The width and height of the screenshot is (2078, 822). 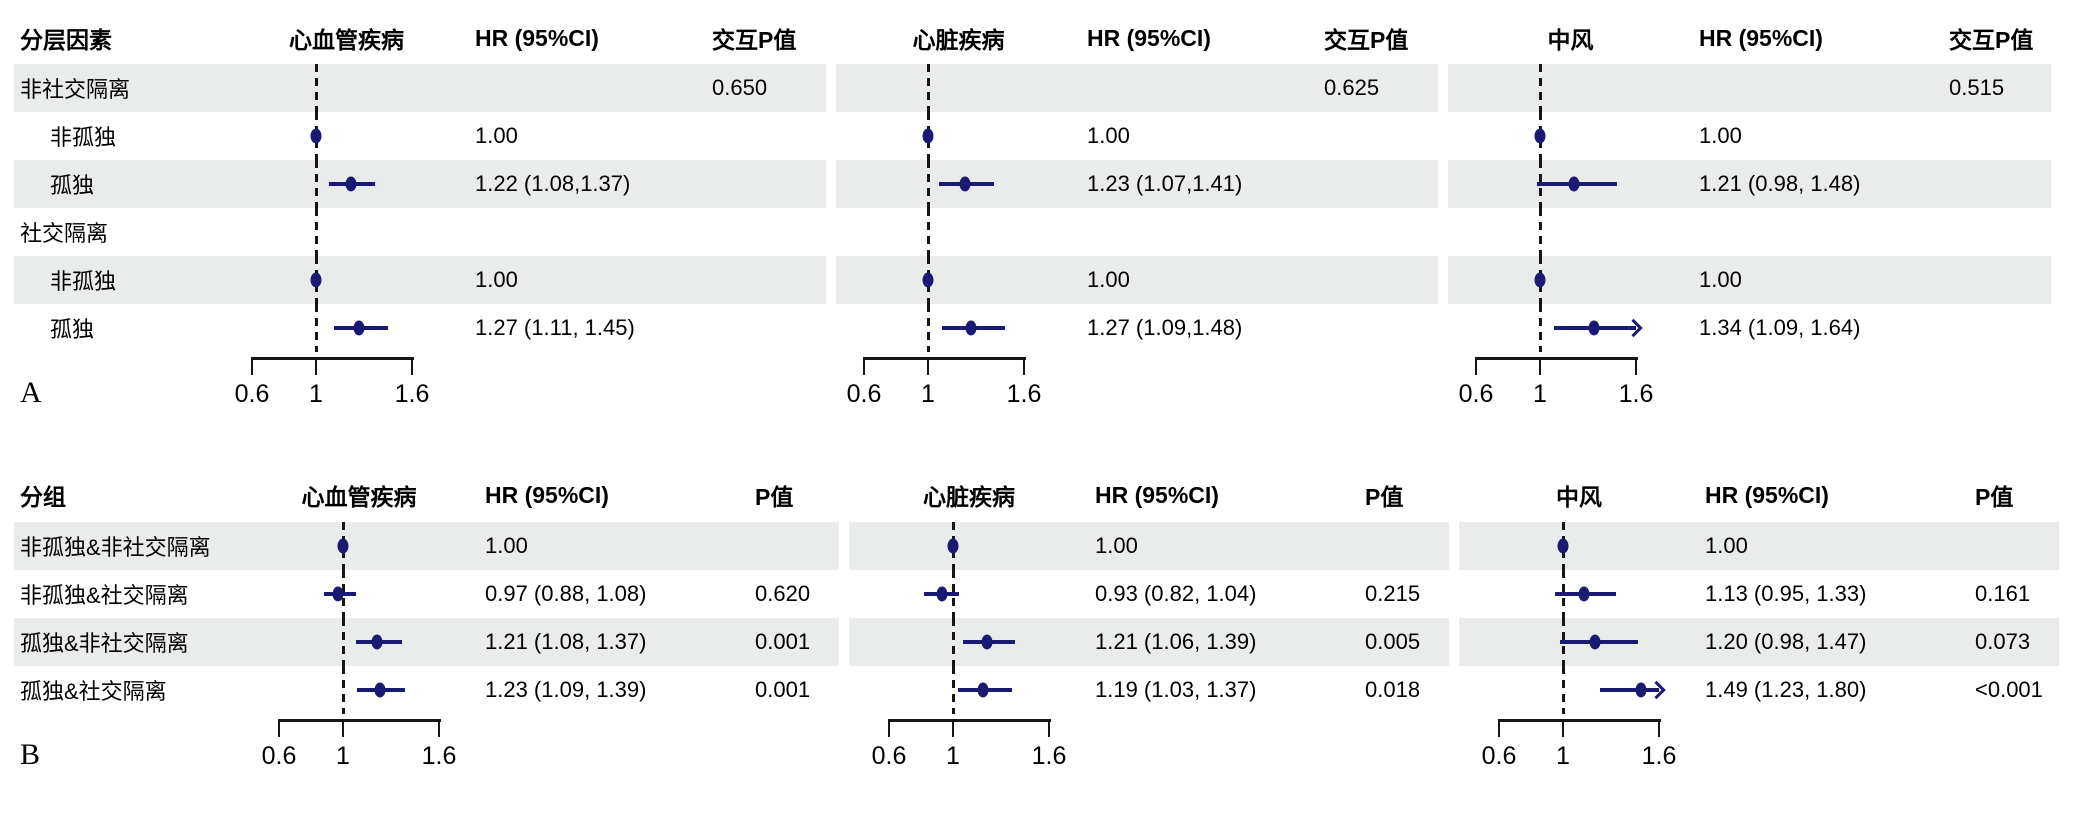 I want to click on hr-value: 0.97 (0.88, 1.08), so click(x=566, y=593).